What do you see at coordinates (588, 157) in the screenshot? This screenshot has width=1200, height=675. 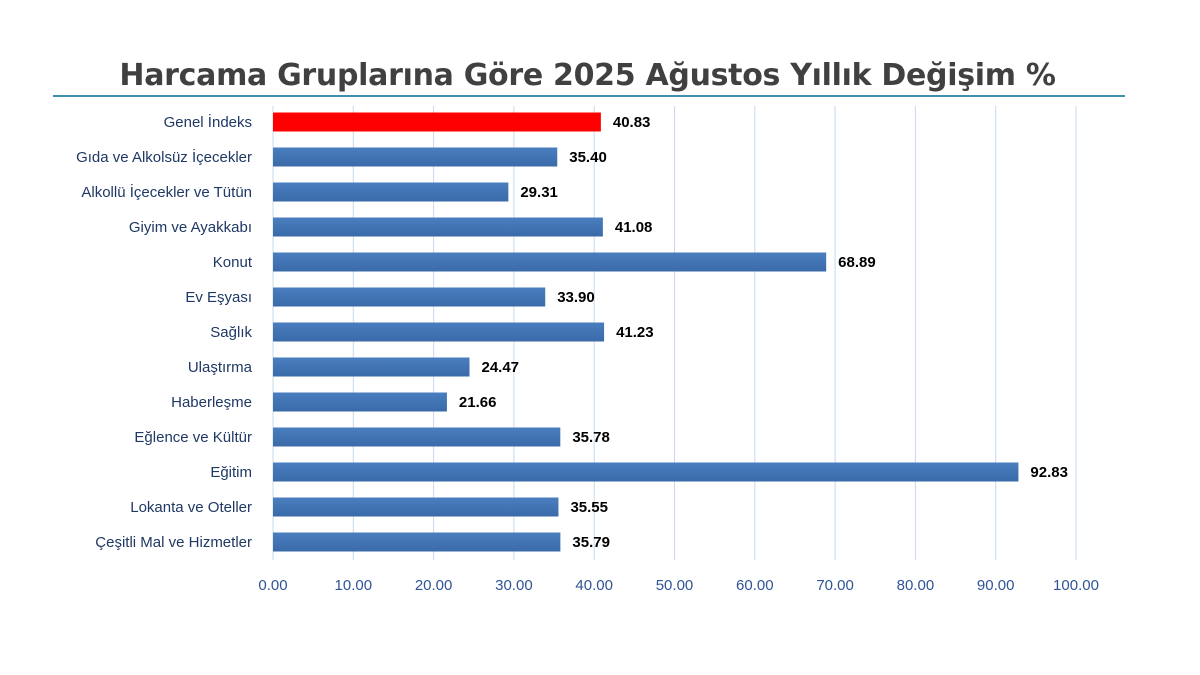 I see `data-label: 35.40` at bounding box center [588, 157].